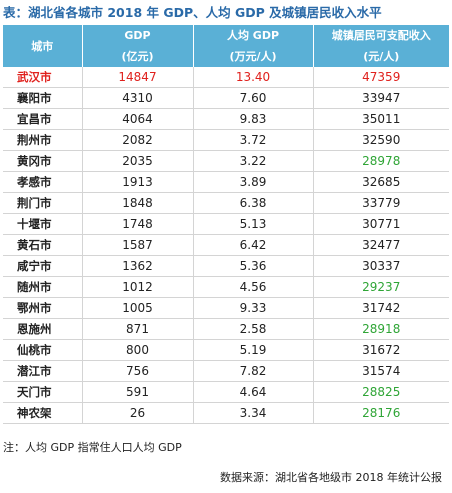  What do you see at coordinates (43, 245) in the screenshot?
I see `cell-city: 黄石市` at bounding box center [43, 245].